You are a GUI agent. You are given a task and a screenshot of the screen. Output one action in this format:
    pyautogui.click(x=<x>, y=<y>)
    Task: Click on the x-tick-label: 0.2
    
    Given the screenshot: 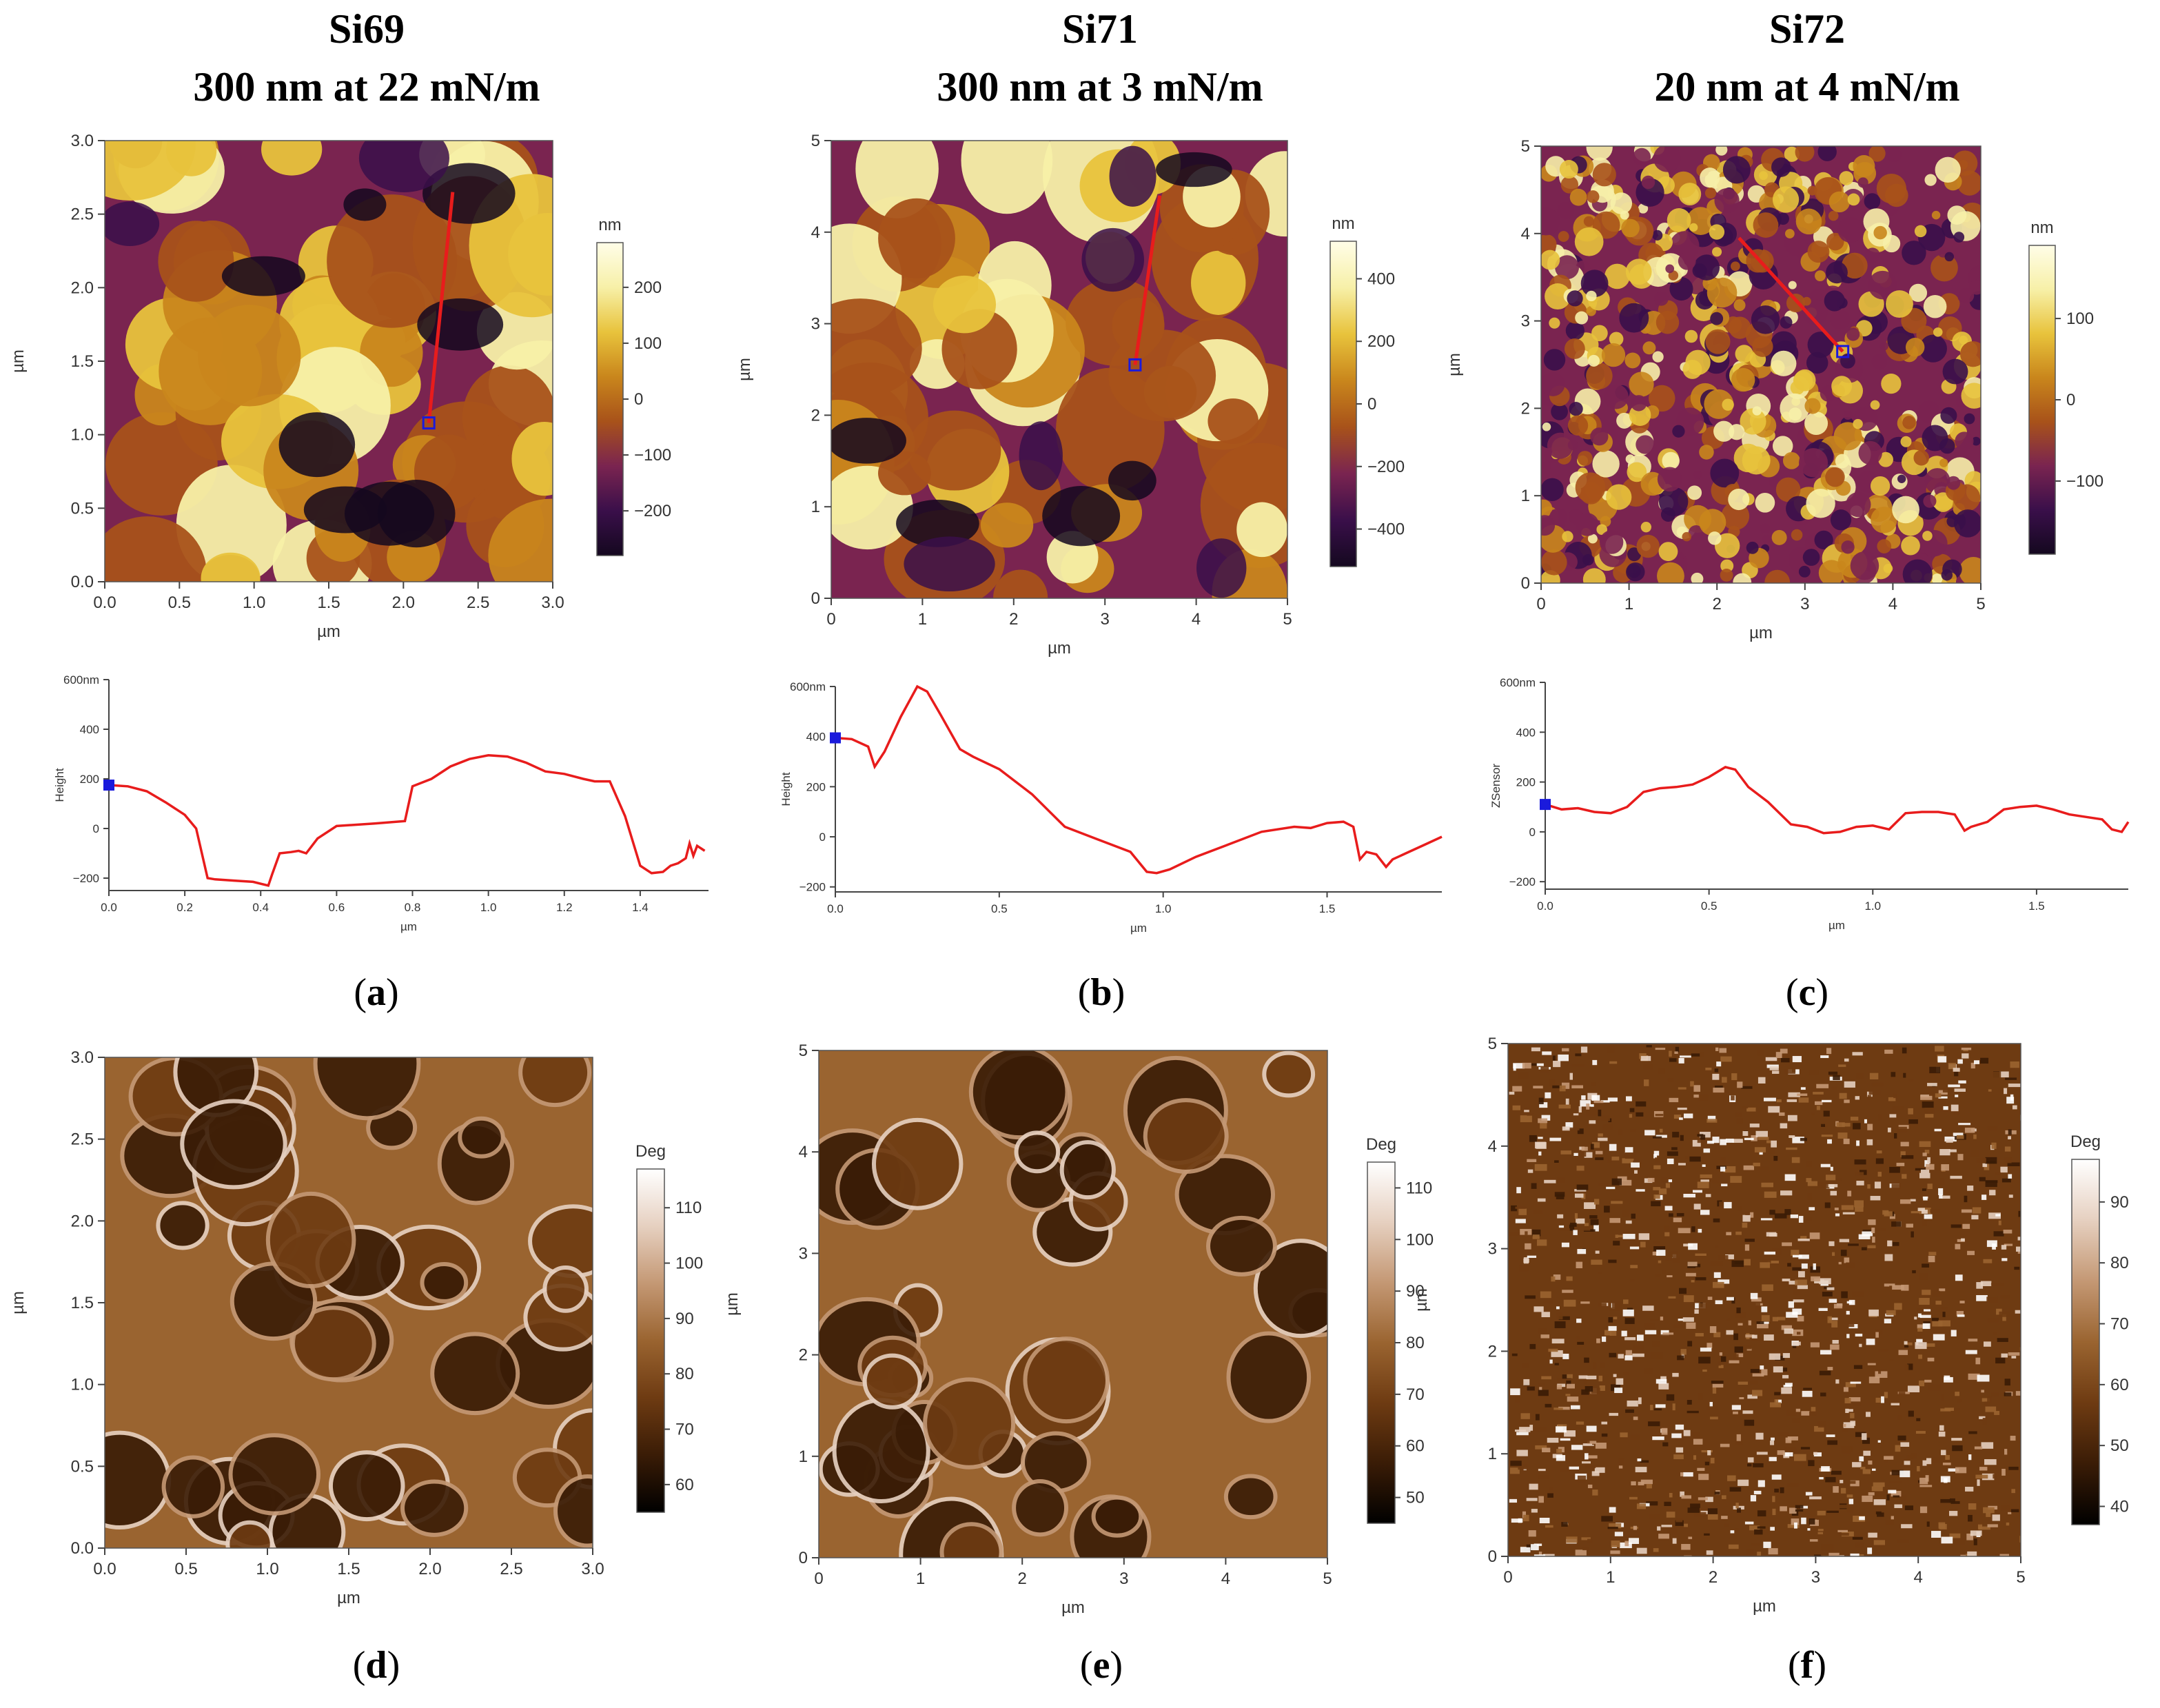 What is the action you would take?
    pyautogui.click(x=184, y=907)
    